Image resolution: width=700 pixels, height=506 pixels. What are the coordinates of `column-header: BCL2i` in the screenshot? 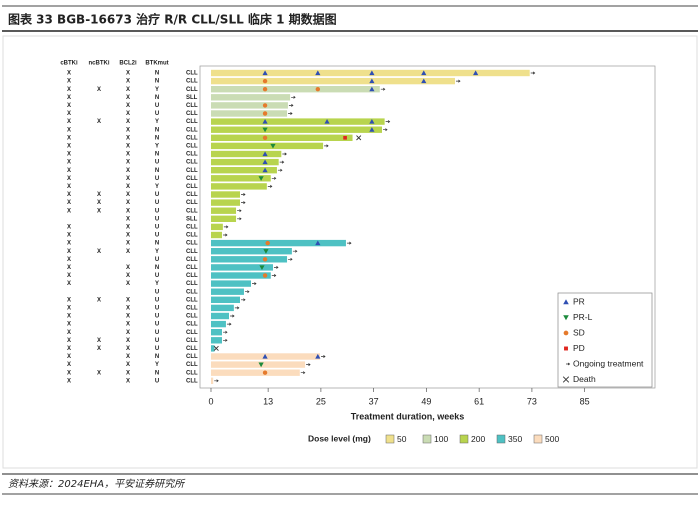 It's located at (128, 64).